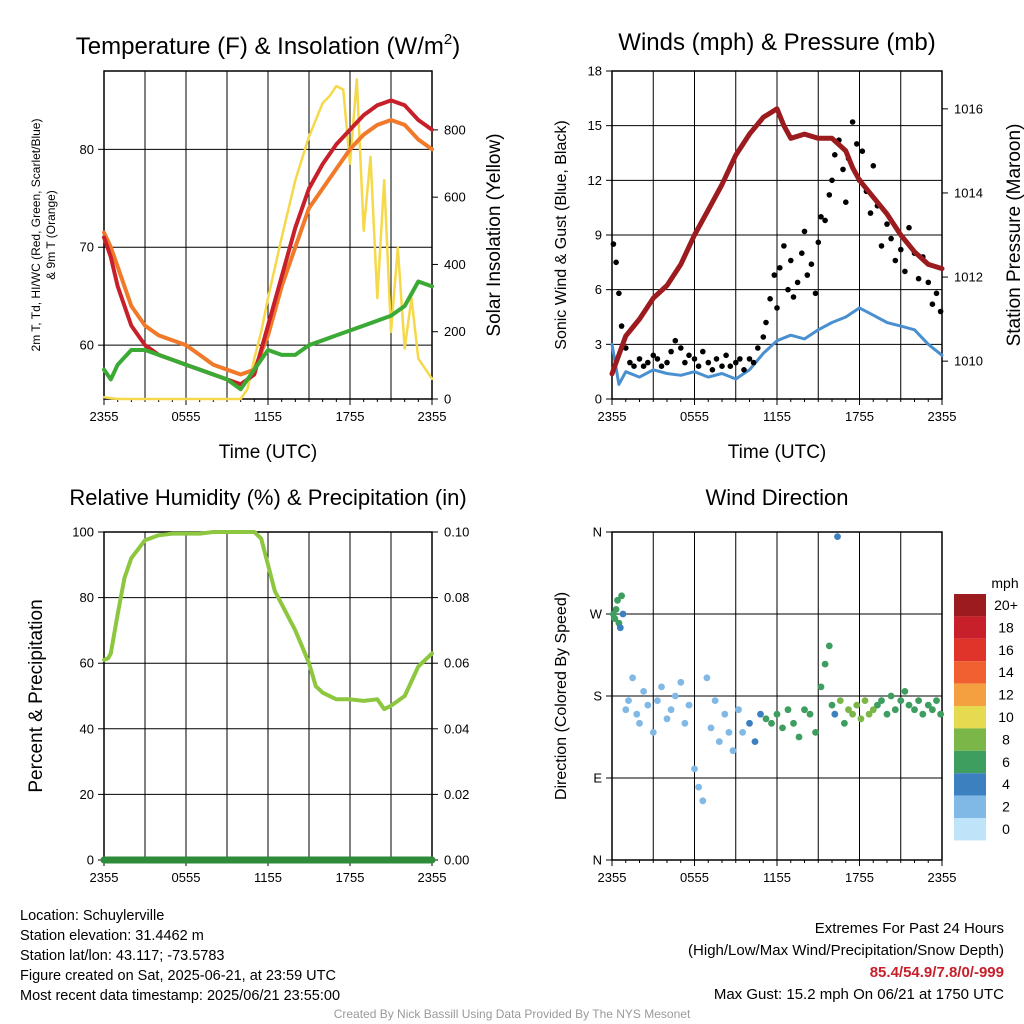  What do you see at coordinates (456, 860) in the screenshot?
I see `y2-tick-label: 0.00` at bounding box center [456, 860].